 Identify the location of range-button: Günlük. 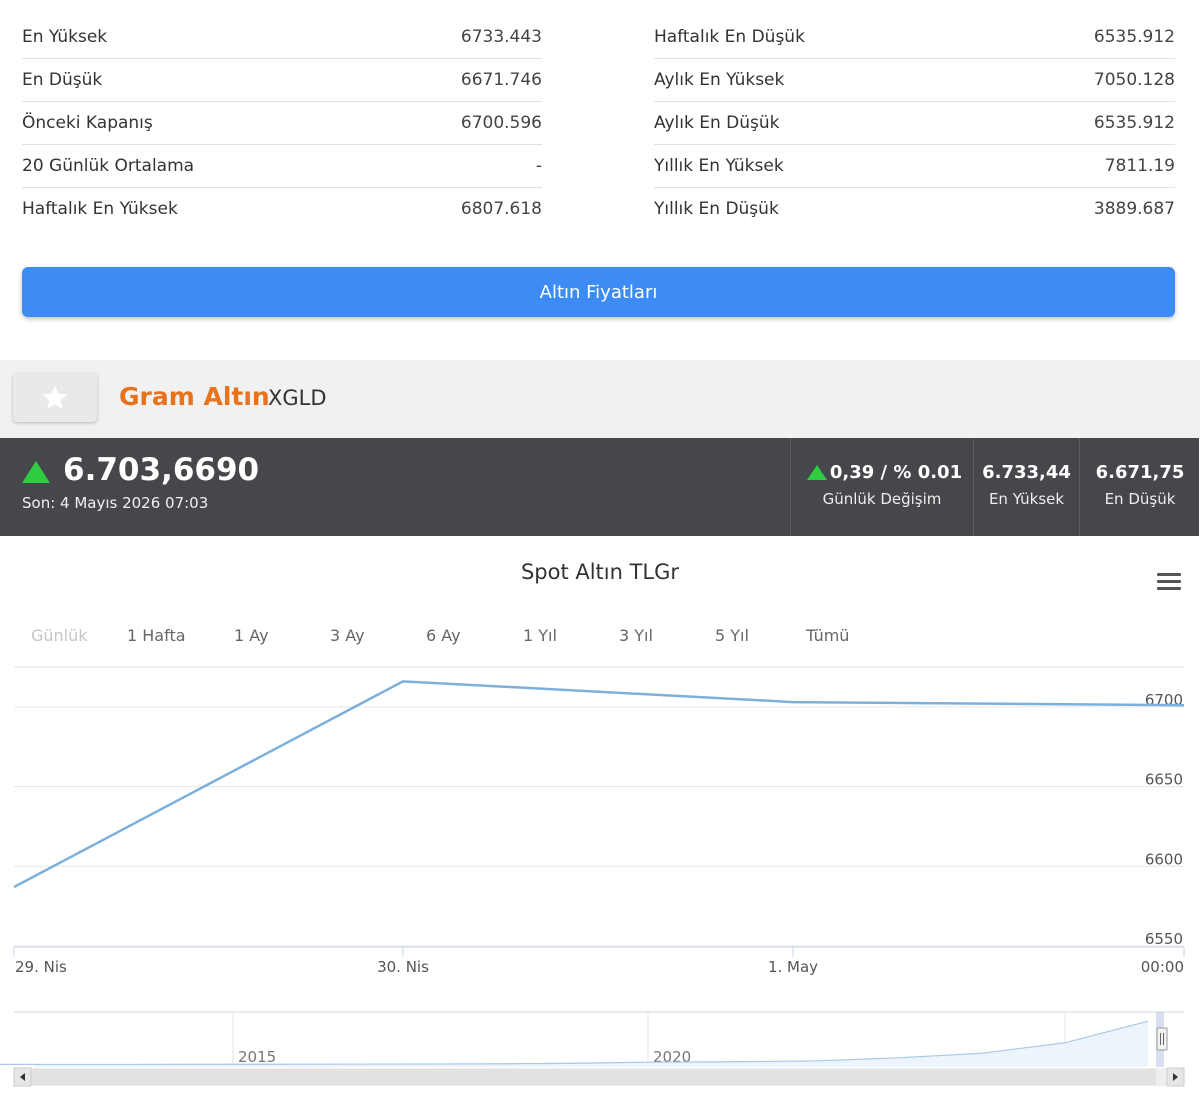
(59, 635).